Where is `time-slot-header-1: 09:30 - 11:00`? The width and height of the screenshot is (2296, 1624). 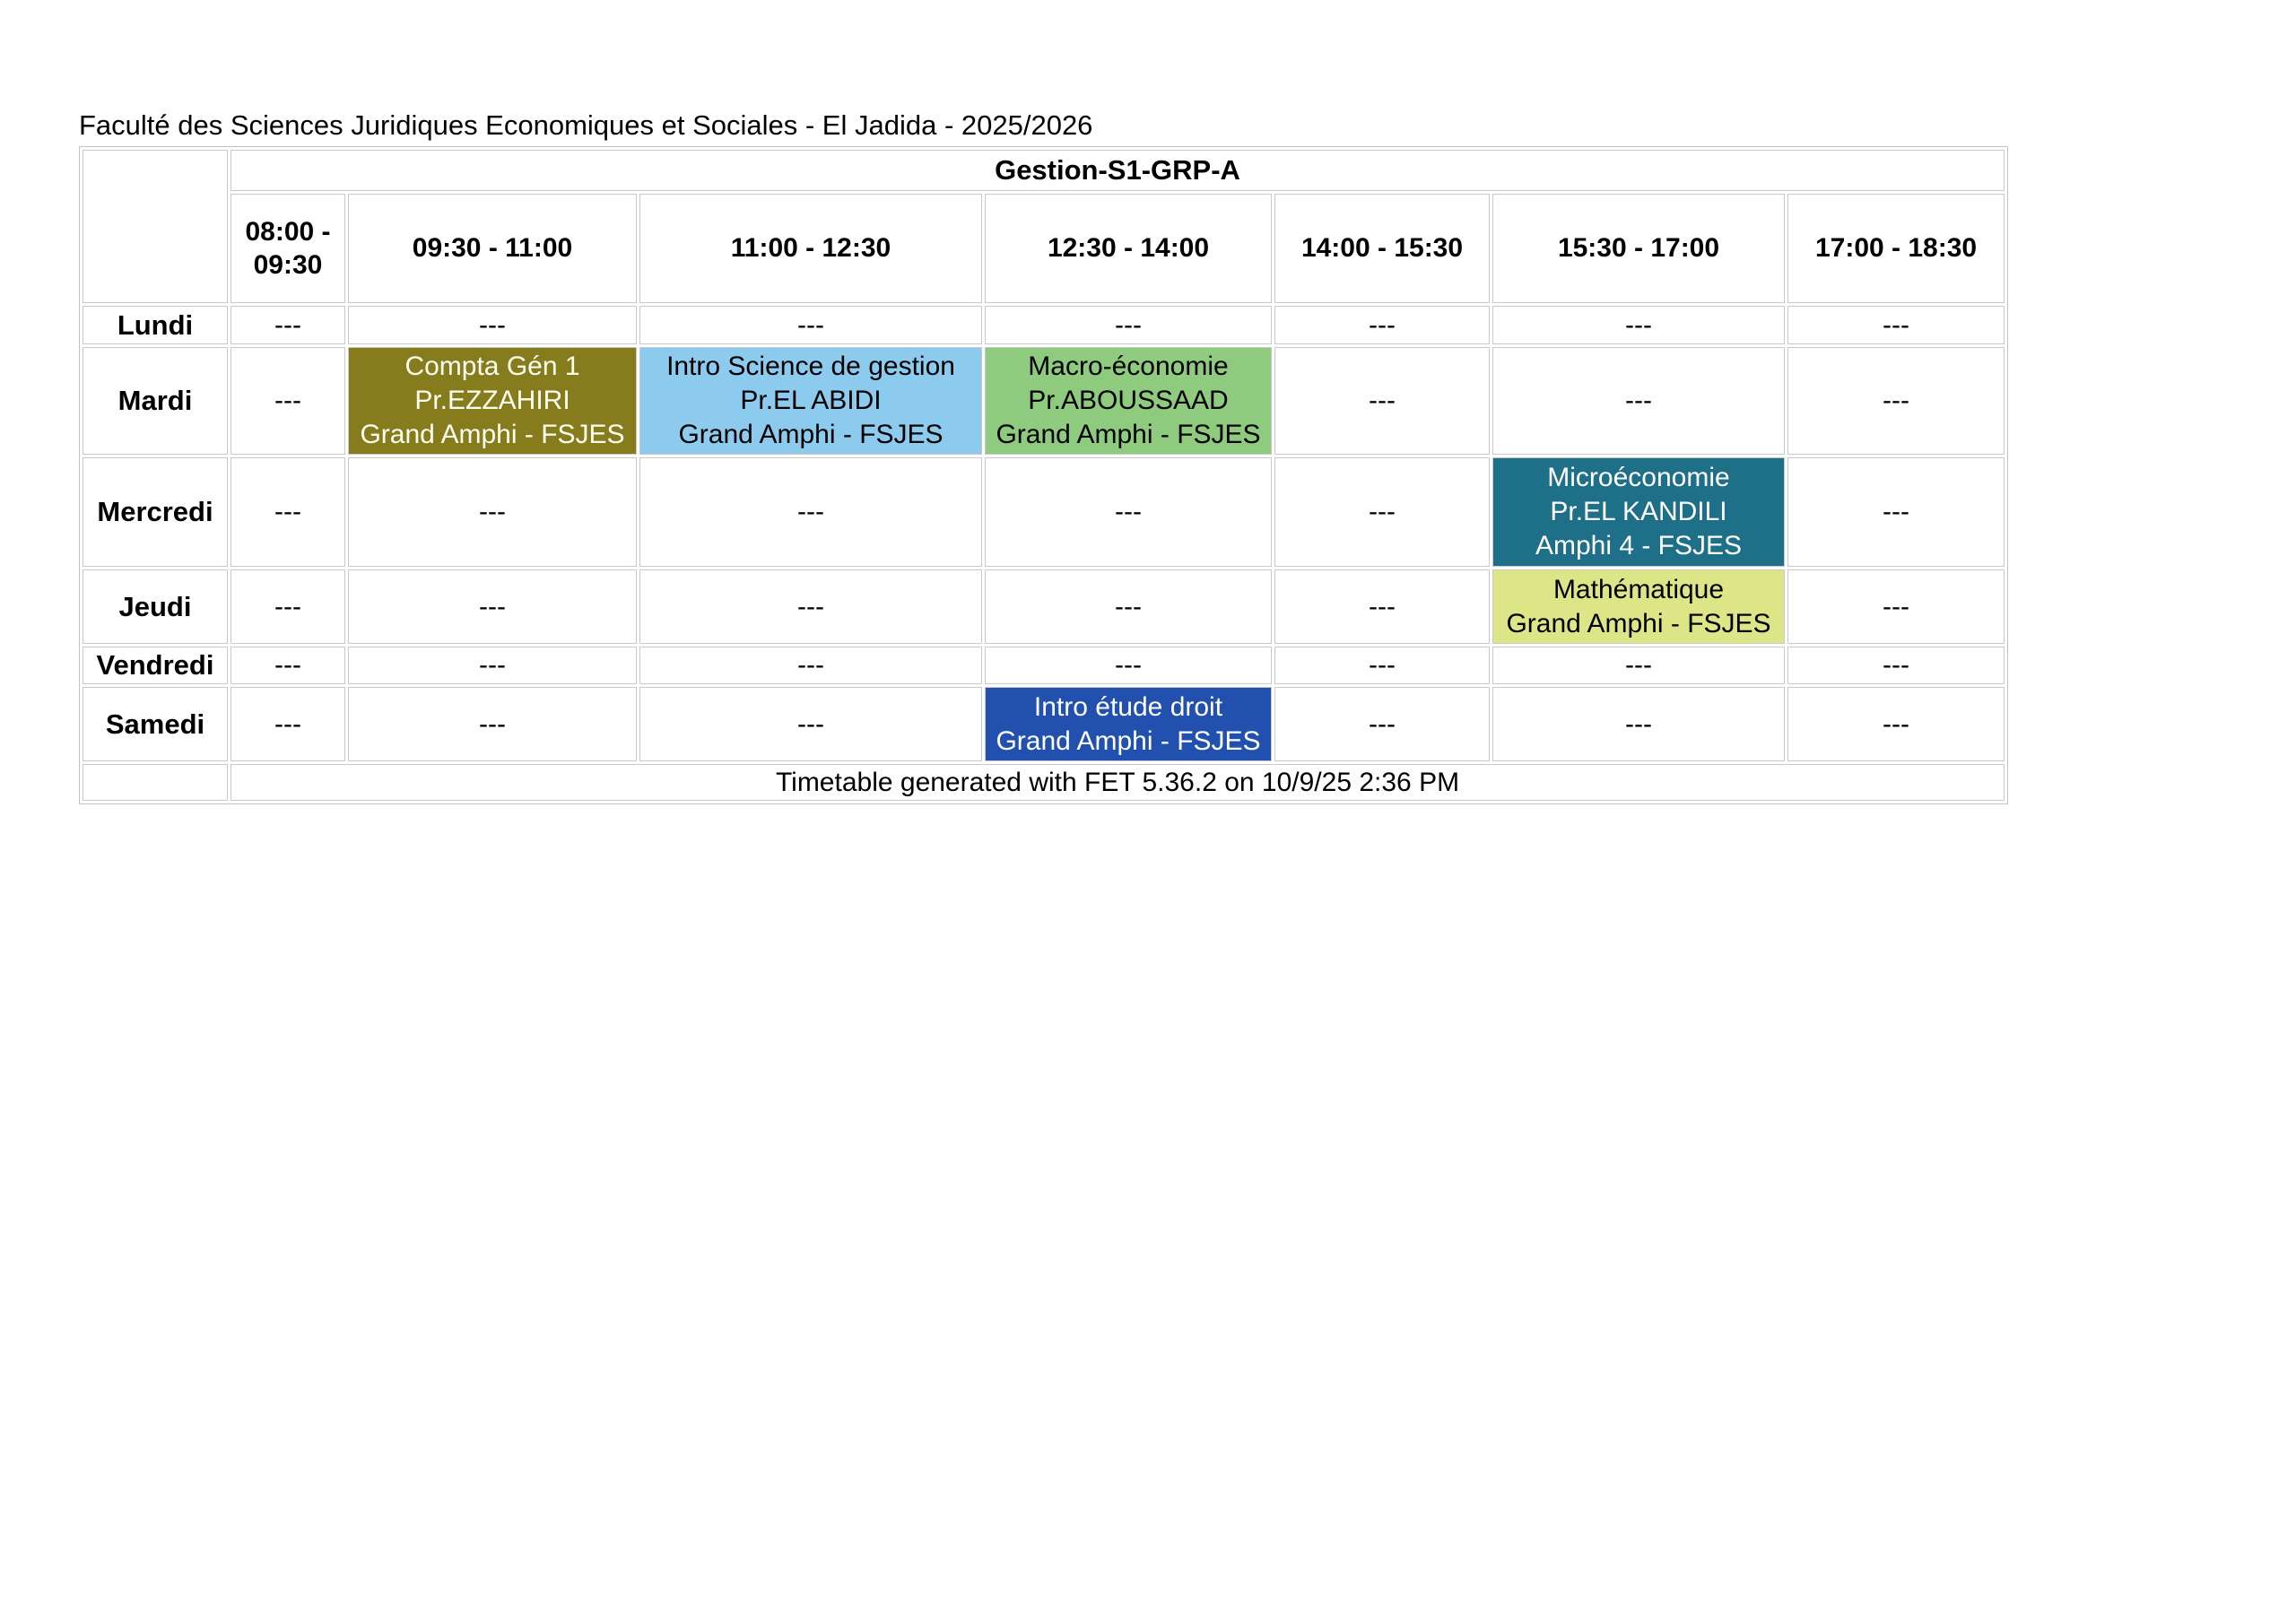 time-slot-header-1: 09:30 - 11:00 is located at coordinates (492, 248).